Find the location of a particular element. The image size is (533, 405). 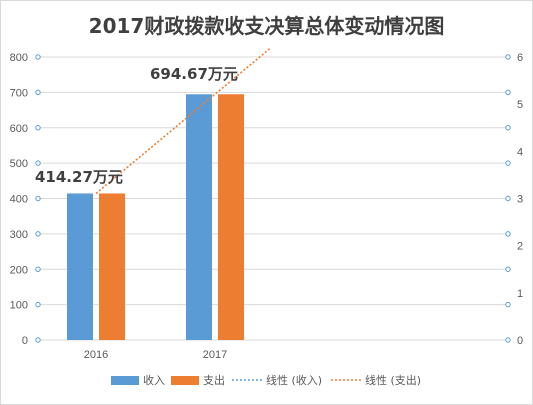

legend-label-trend-income: 线性 (收入) is located at coordinates (294, 380).